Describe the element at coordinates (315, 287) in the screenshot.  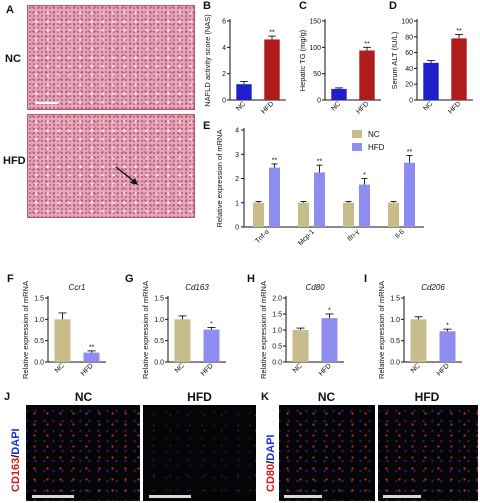
I see `chart-title: Cd80` at that location.